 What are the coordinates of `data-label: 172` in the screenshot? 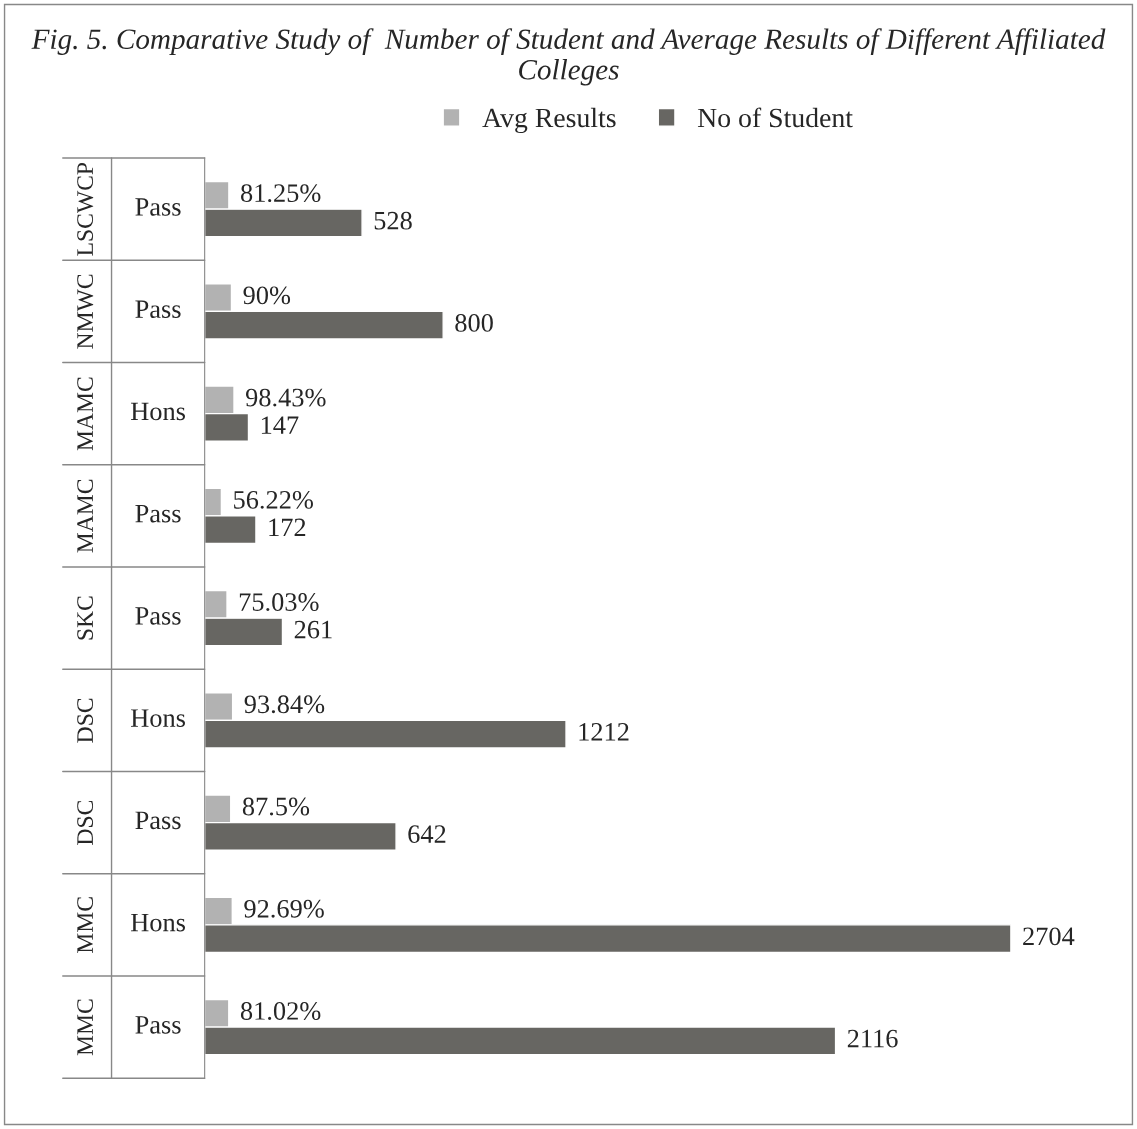 It's located at (287, 527).